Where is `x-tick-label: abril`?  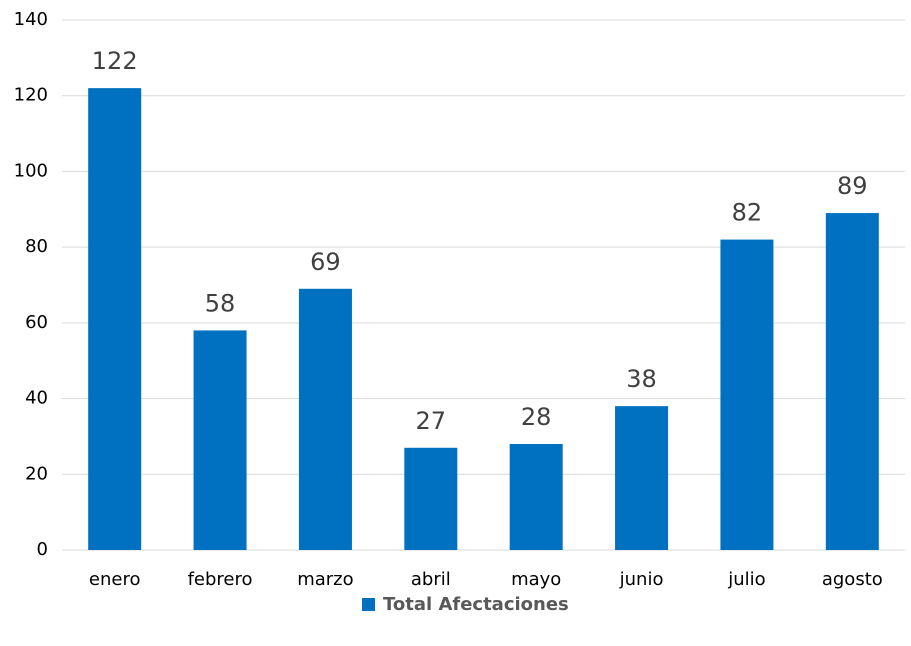 x-tick-label: abril is located at coordinates (431, 579).